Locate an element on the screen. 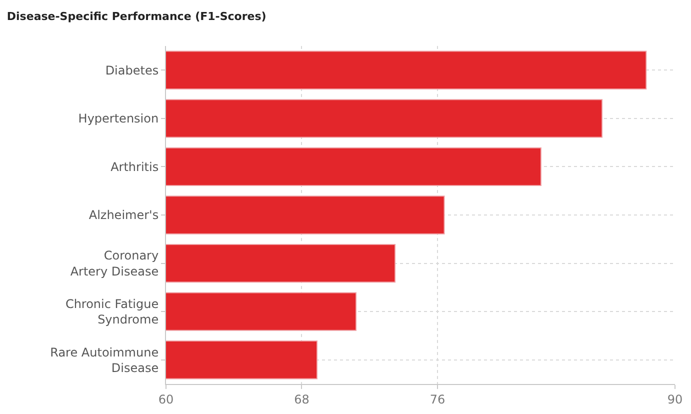 The width and height of the screenshot is (691, 414). x-tick-label: 76 is located at coordinates (438, 399).